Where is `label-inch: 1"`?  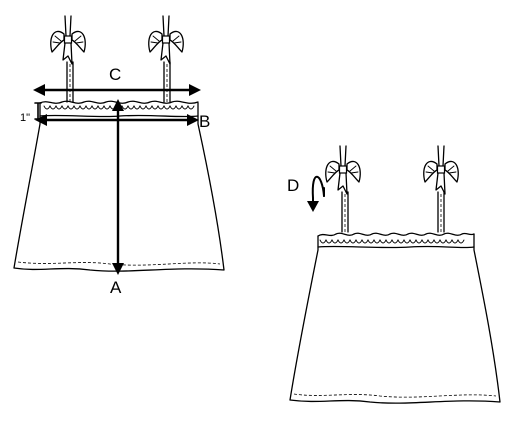
label-inch: 1" is located at coordinates (25, 118).